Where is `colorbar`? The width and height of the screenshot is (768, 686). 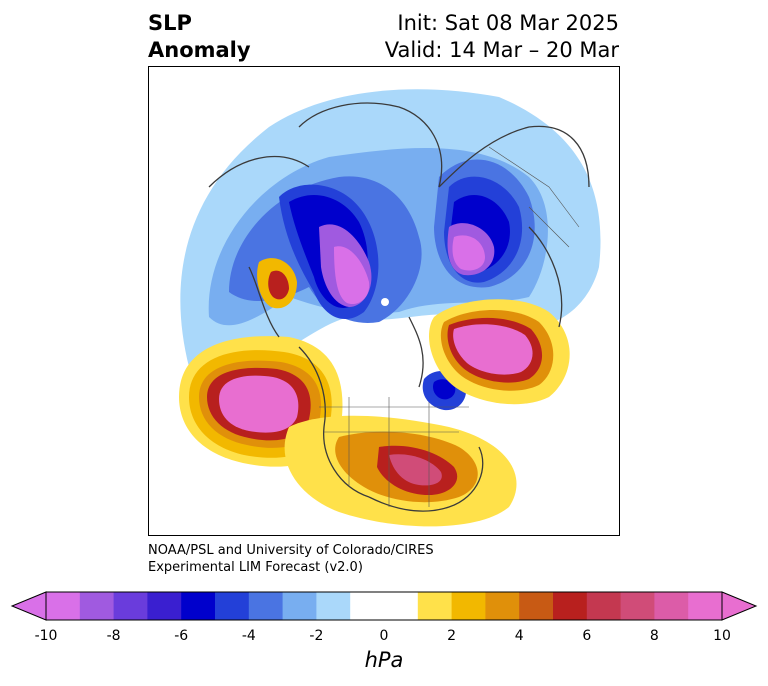
colorbar is located at coordinates (384, 606).